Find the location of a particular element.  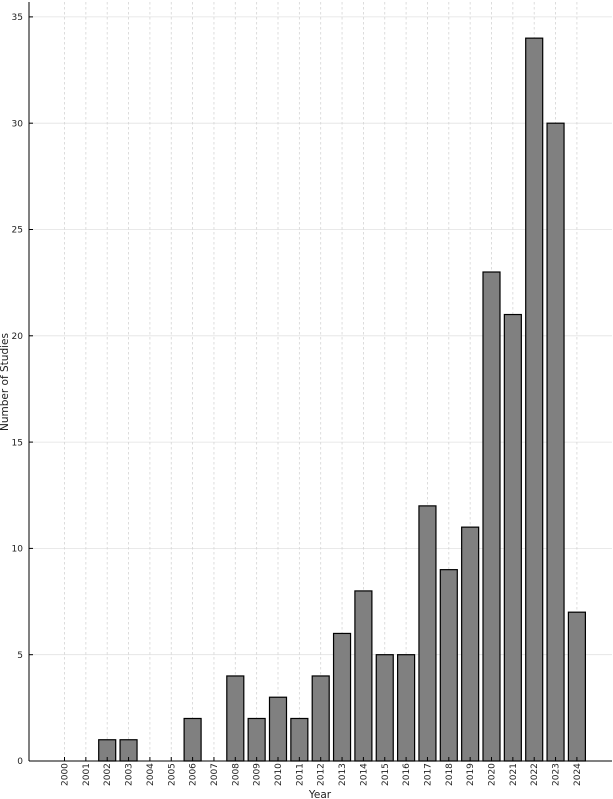

x-tick-label-2011: 2011 is located at coordinates (300, 774).